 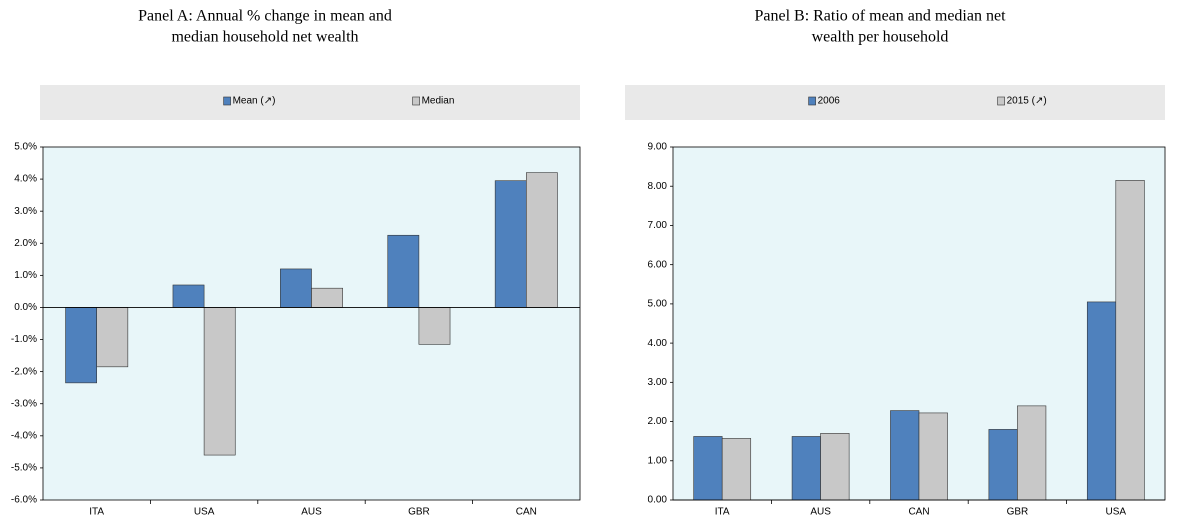 I want to click on y-tick-label: 7.00, so click(x=658, y=225).